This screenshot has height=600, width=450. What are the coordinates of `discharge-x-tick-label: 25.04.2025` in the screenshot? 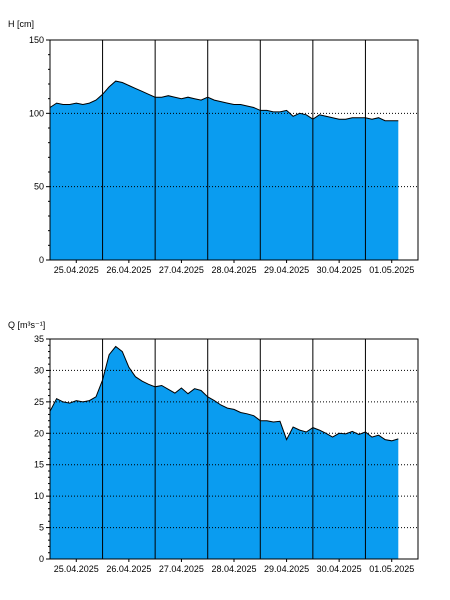 It's located at (76, 569).